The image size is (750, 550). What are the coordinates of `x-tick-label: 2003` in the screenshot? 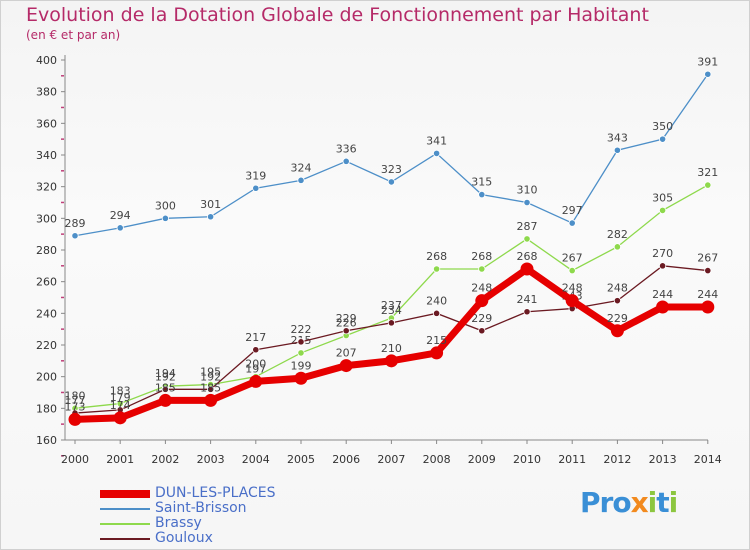 It's located at (211, 459).